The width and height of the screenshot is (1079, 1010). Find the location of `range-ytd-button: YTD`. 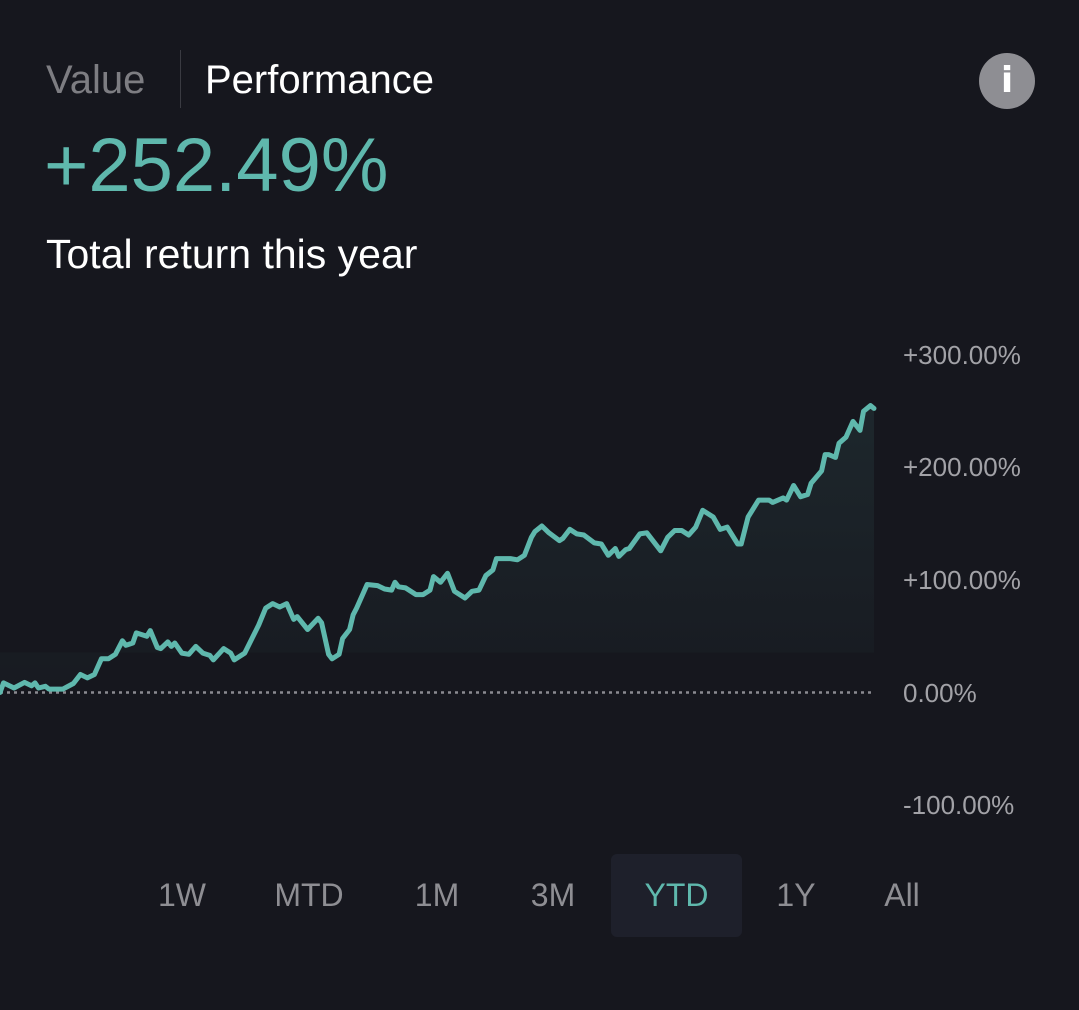

range-ytd-button: YTD is located at coordinates (676, 895).